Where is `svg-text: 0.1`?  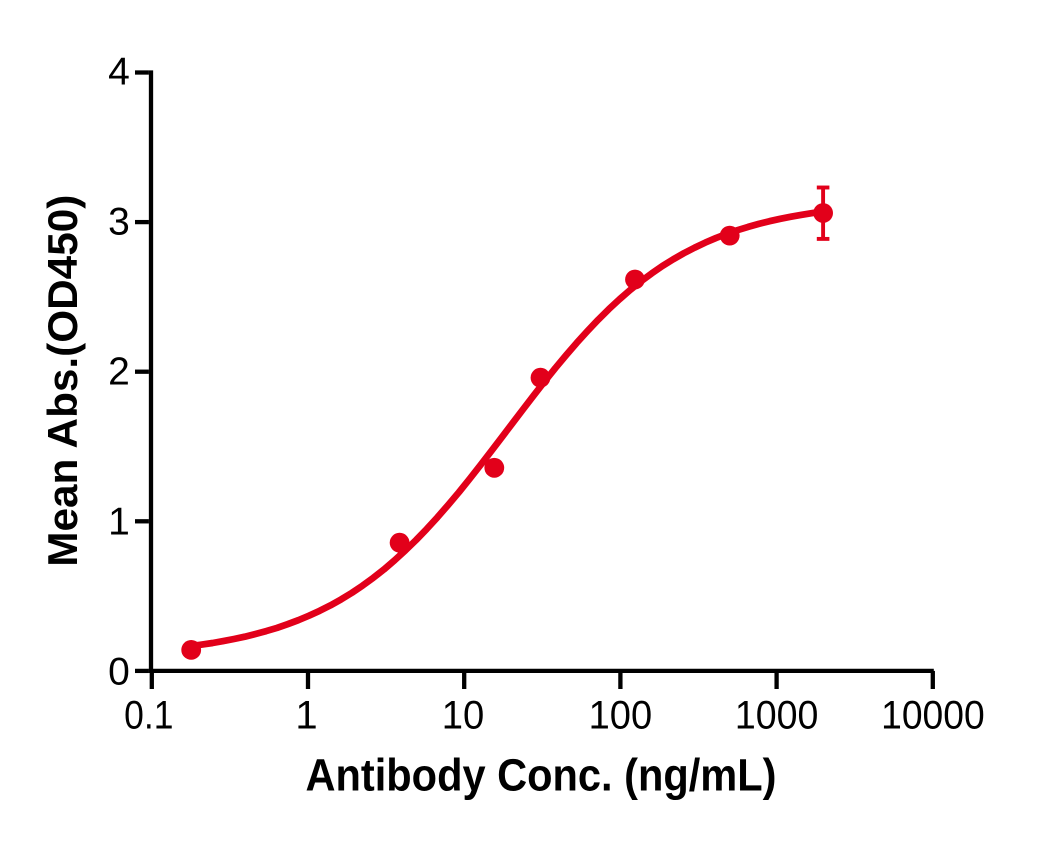
svg-text: 0.1 is located at coordinates (148, 716).